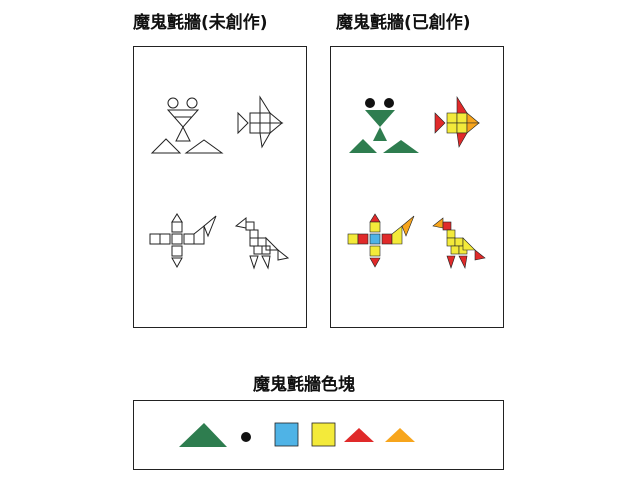  I want to click on frog-outline, so click(187, 125).